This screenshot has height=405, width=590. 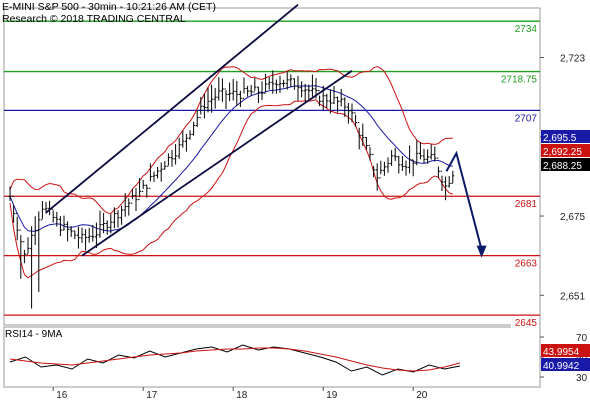 What do you see at coordinates (562, 166) in the screenshot?
I see `price-tag-label: 2,688.25` at bounding box center [562, 166].